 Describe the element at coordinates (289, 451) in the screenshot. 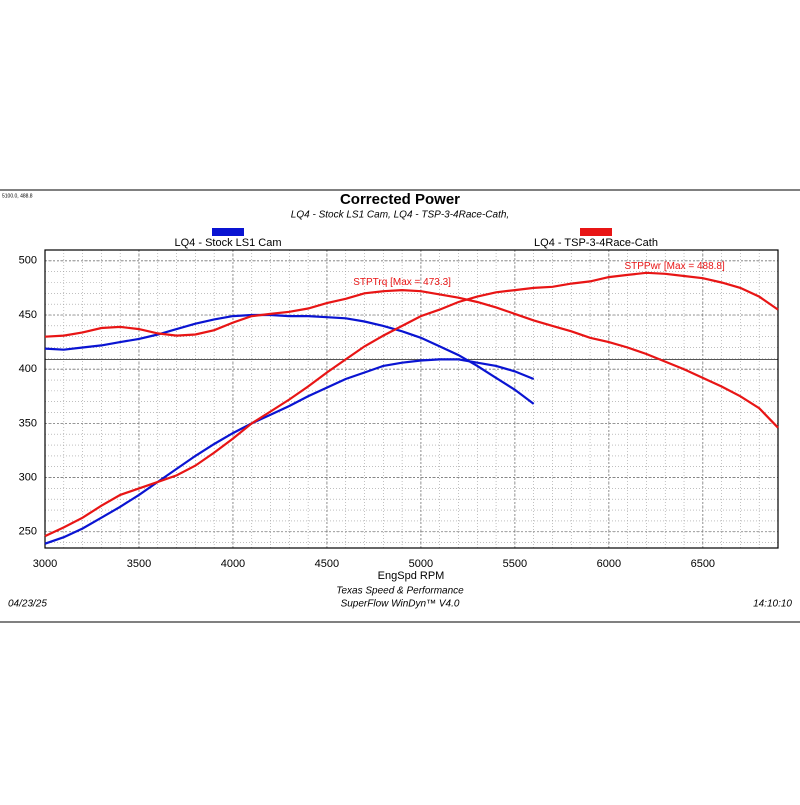

I see `power-line` at that location.